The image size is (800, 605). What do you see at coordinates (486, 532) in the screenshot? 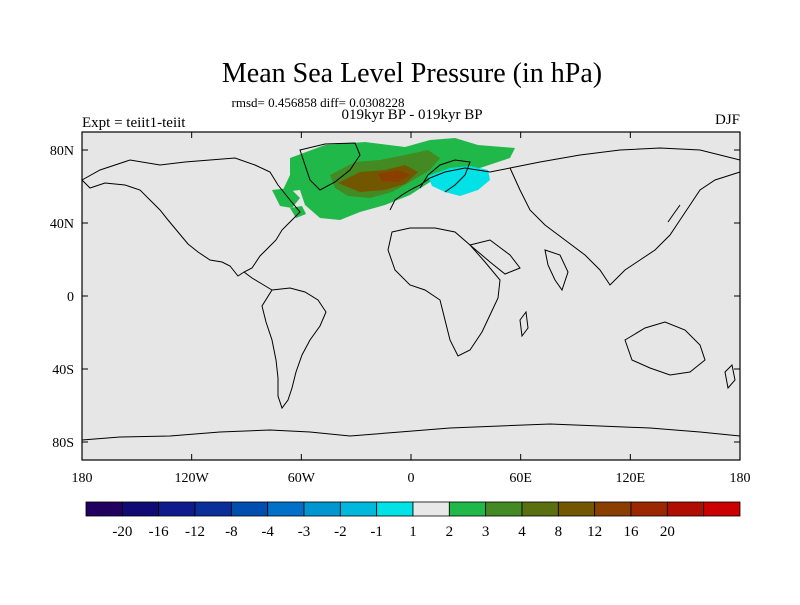
I see `colorbar-label: 3` at bounding box center [486, 532].